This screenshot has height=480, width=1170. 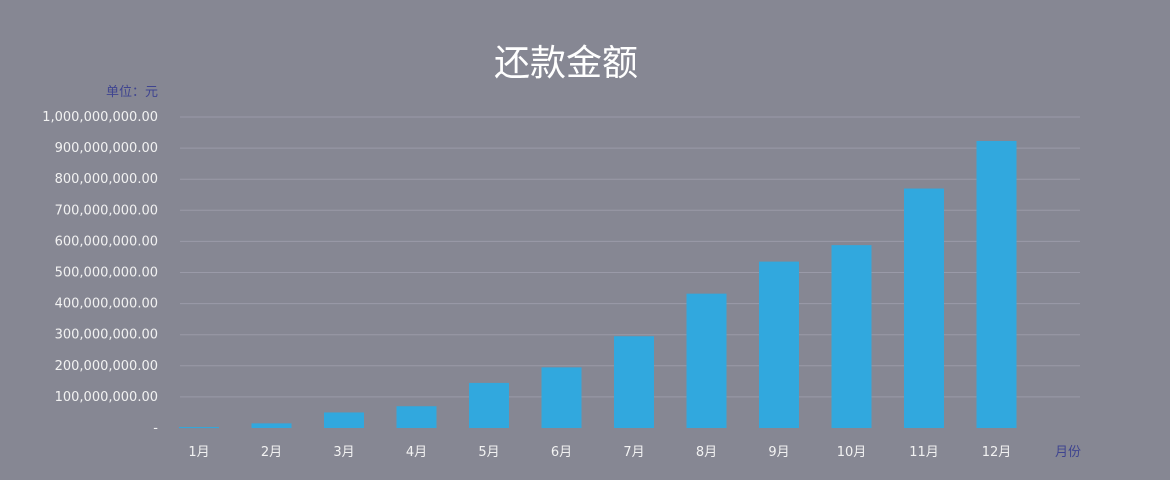 I want to click on chart-title: 还款金额, so click(x=566, y=63).